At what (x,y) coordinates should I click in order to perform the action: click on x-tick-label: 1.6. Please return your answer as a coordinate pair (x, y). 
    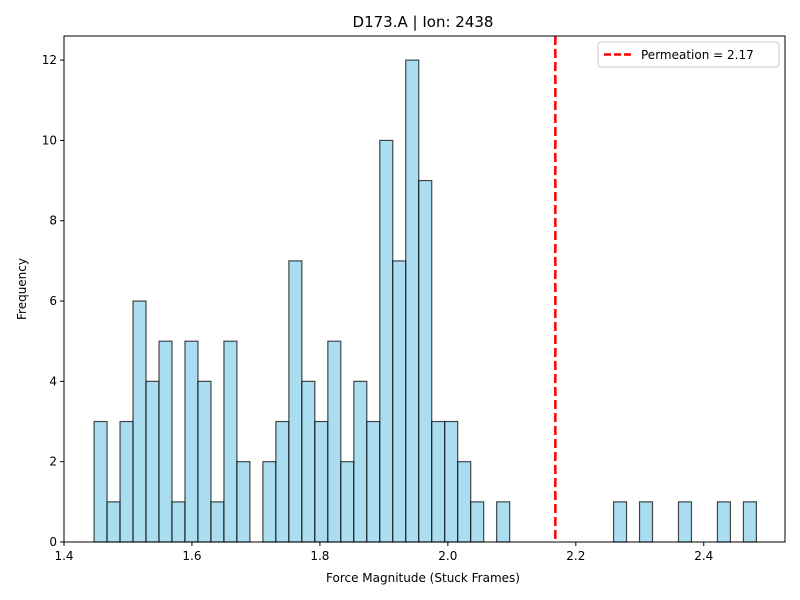
    Looking at the image, I should click on (191, 556).